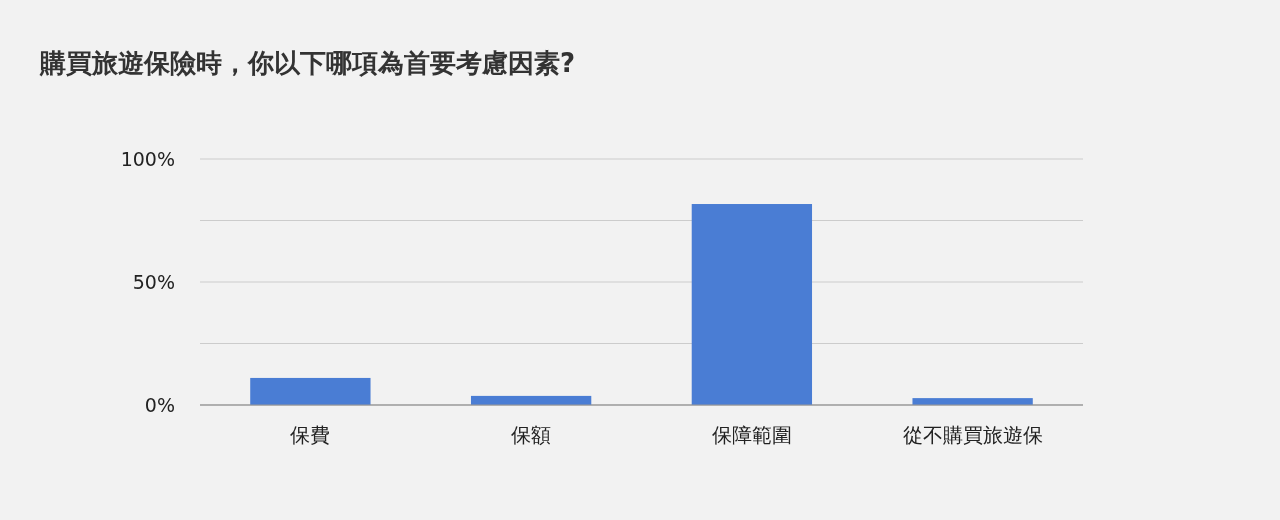 This screenshot has width=1280, height=520. I want to click on y-tick-label: 50%, so click(153, 282).